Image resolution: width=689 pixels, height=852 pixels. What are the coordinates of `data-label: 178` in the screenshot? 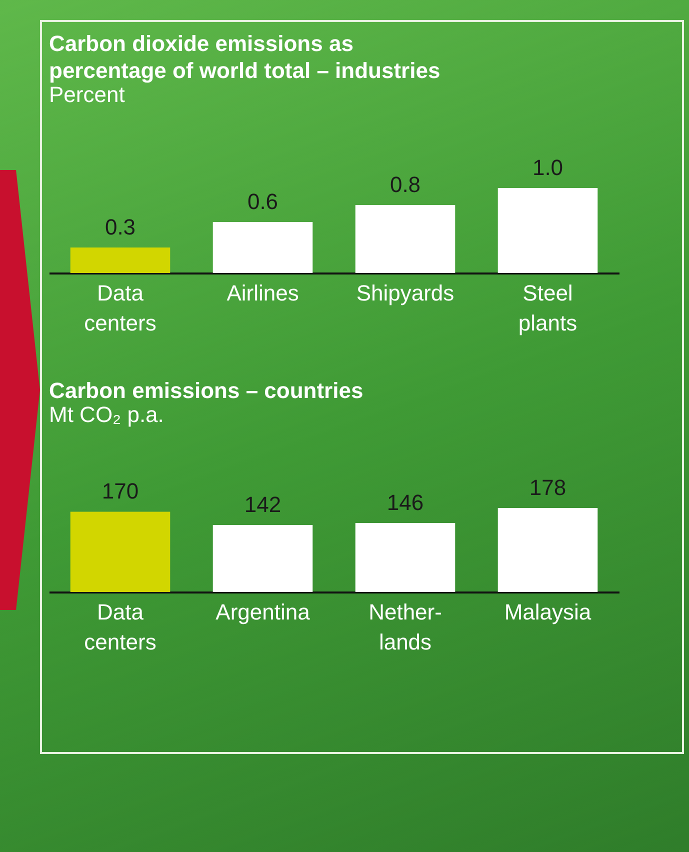 It's located at (547, 487).